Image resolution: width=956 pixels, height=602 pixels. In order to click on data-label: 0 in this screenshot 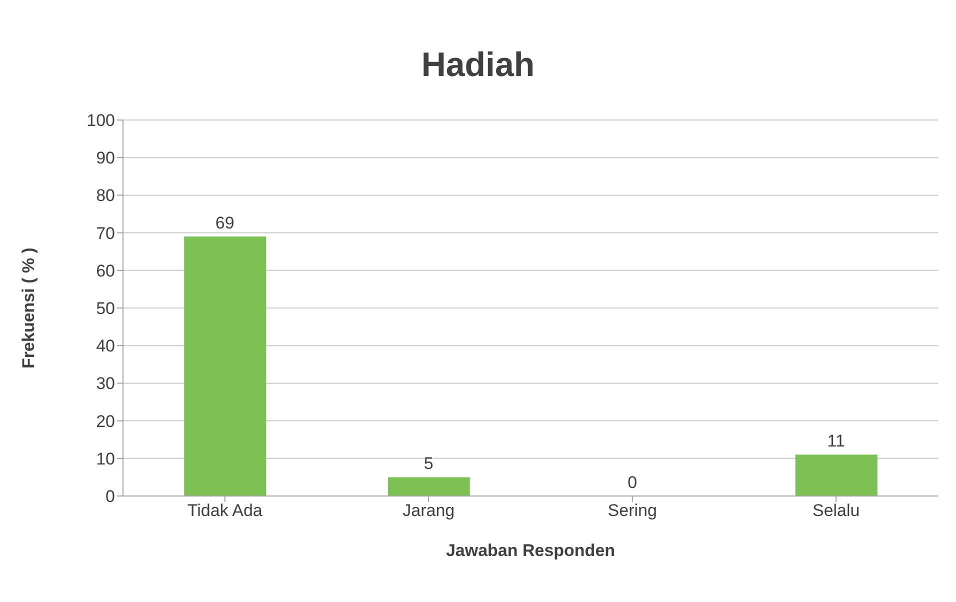, I will do `click(633, 482)`.